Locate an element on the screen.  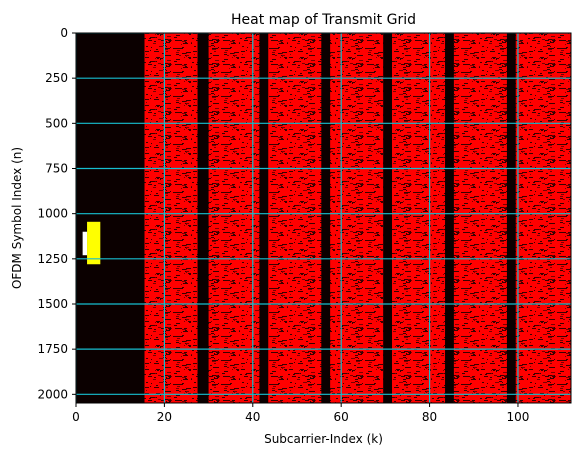
y-tick-label: 1500 is located at coordinates (52, 304).